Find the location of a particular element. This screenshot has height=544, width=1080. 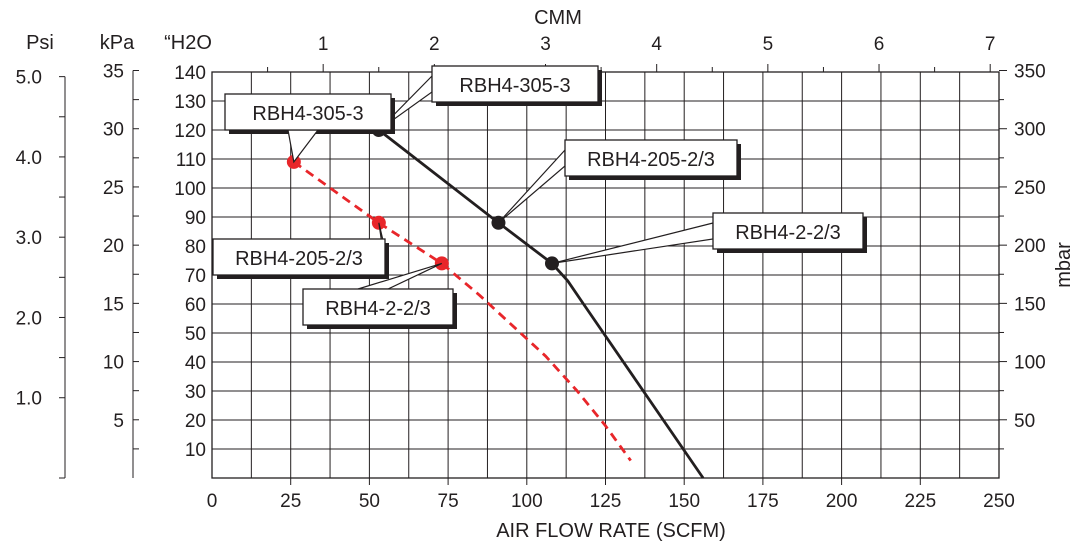

psi-tick-label: 1.0 is located at coordinates (29, 399).